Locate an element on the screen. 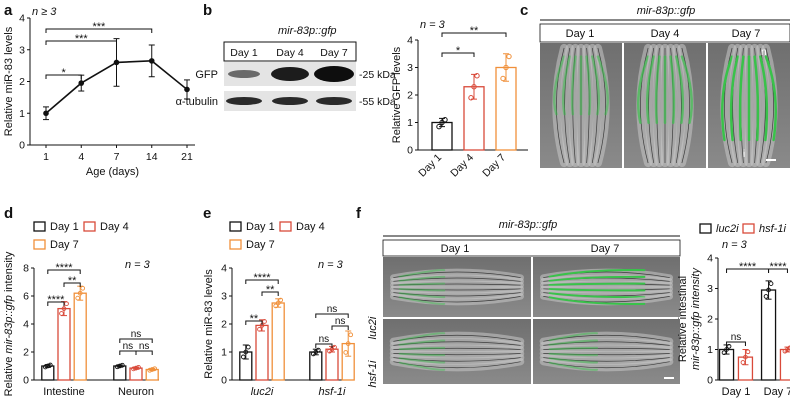 This screenshot has height=411, width=790. panel-f-legend: luc2i hsf-1i is located at coordinates (742, 229).